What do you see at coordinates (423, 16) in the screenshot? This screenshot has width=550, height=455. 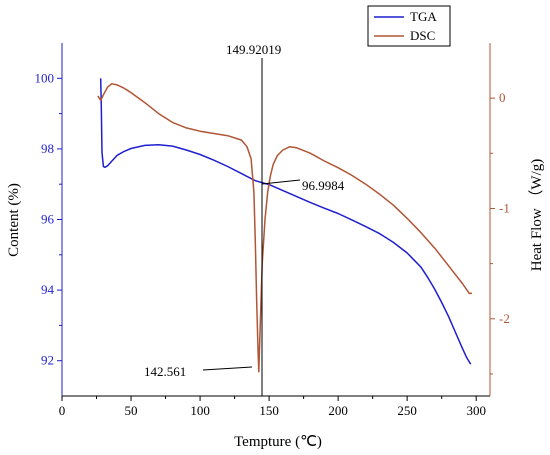 I see `legend-label-tga: TGA` at bounding box center [423, 16].